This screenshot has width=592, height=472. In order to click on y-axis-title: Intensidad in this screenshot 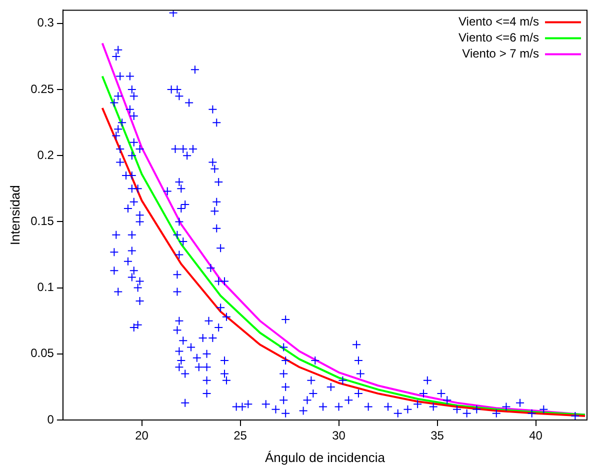, I will do `click(14, 215)`.